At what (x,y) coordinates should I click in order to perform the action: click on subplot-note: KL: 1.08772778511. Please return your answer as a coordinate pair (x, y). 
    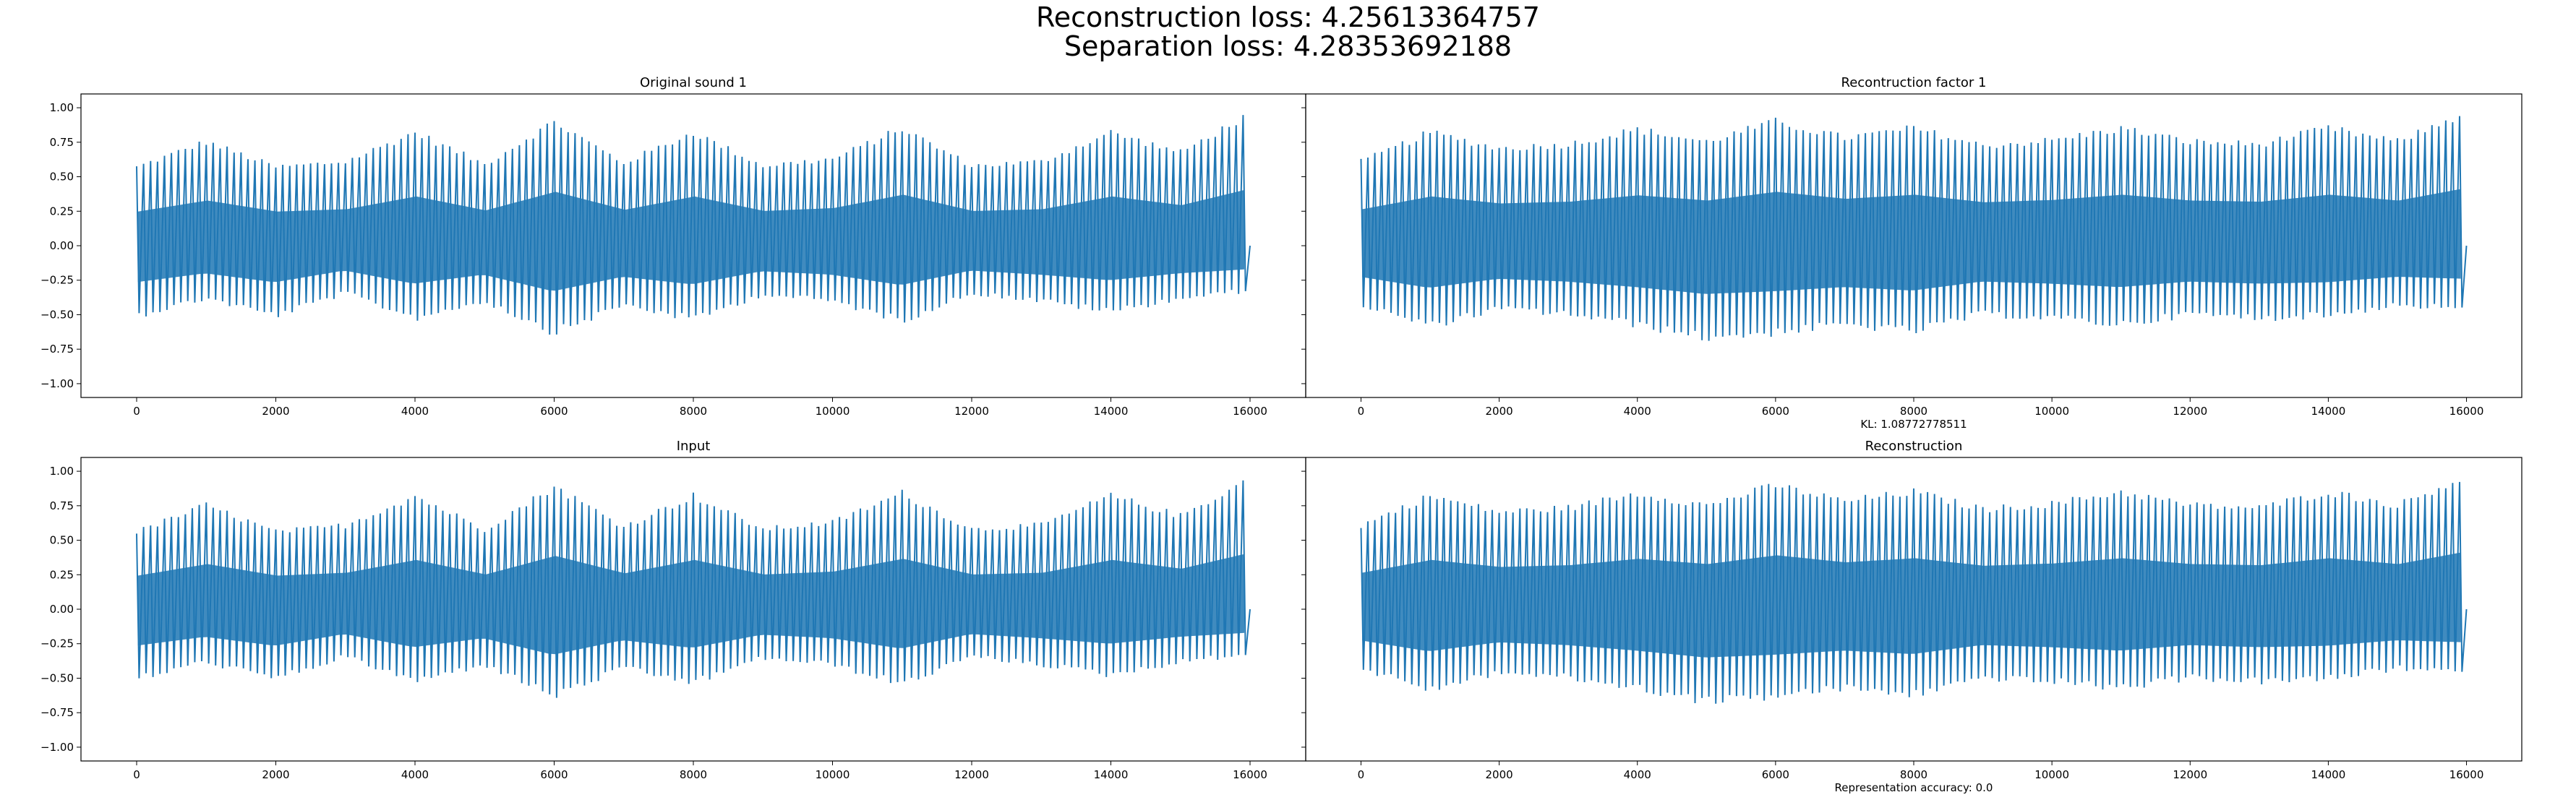
    Looking at the image, I should click on (1913, 424).